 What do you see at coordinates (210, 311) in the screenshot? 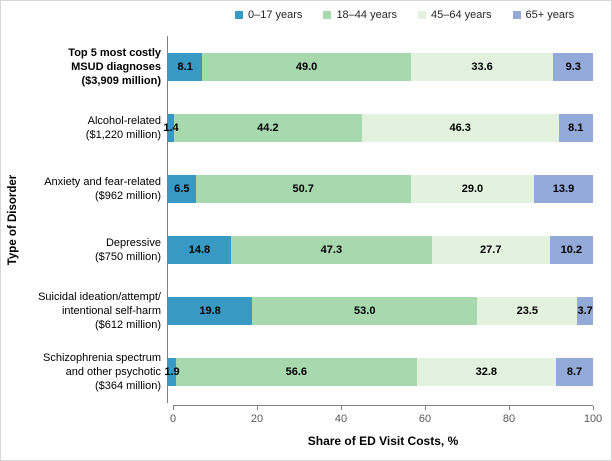
I see `bar-value-label: 19.8` at bounding box center [210, 311].